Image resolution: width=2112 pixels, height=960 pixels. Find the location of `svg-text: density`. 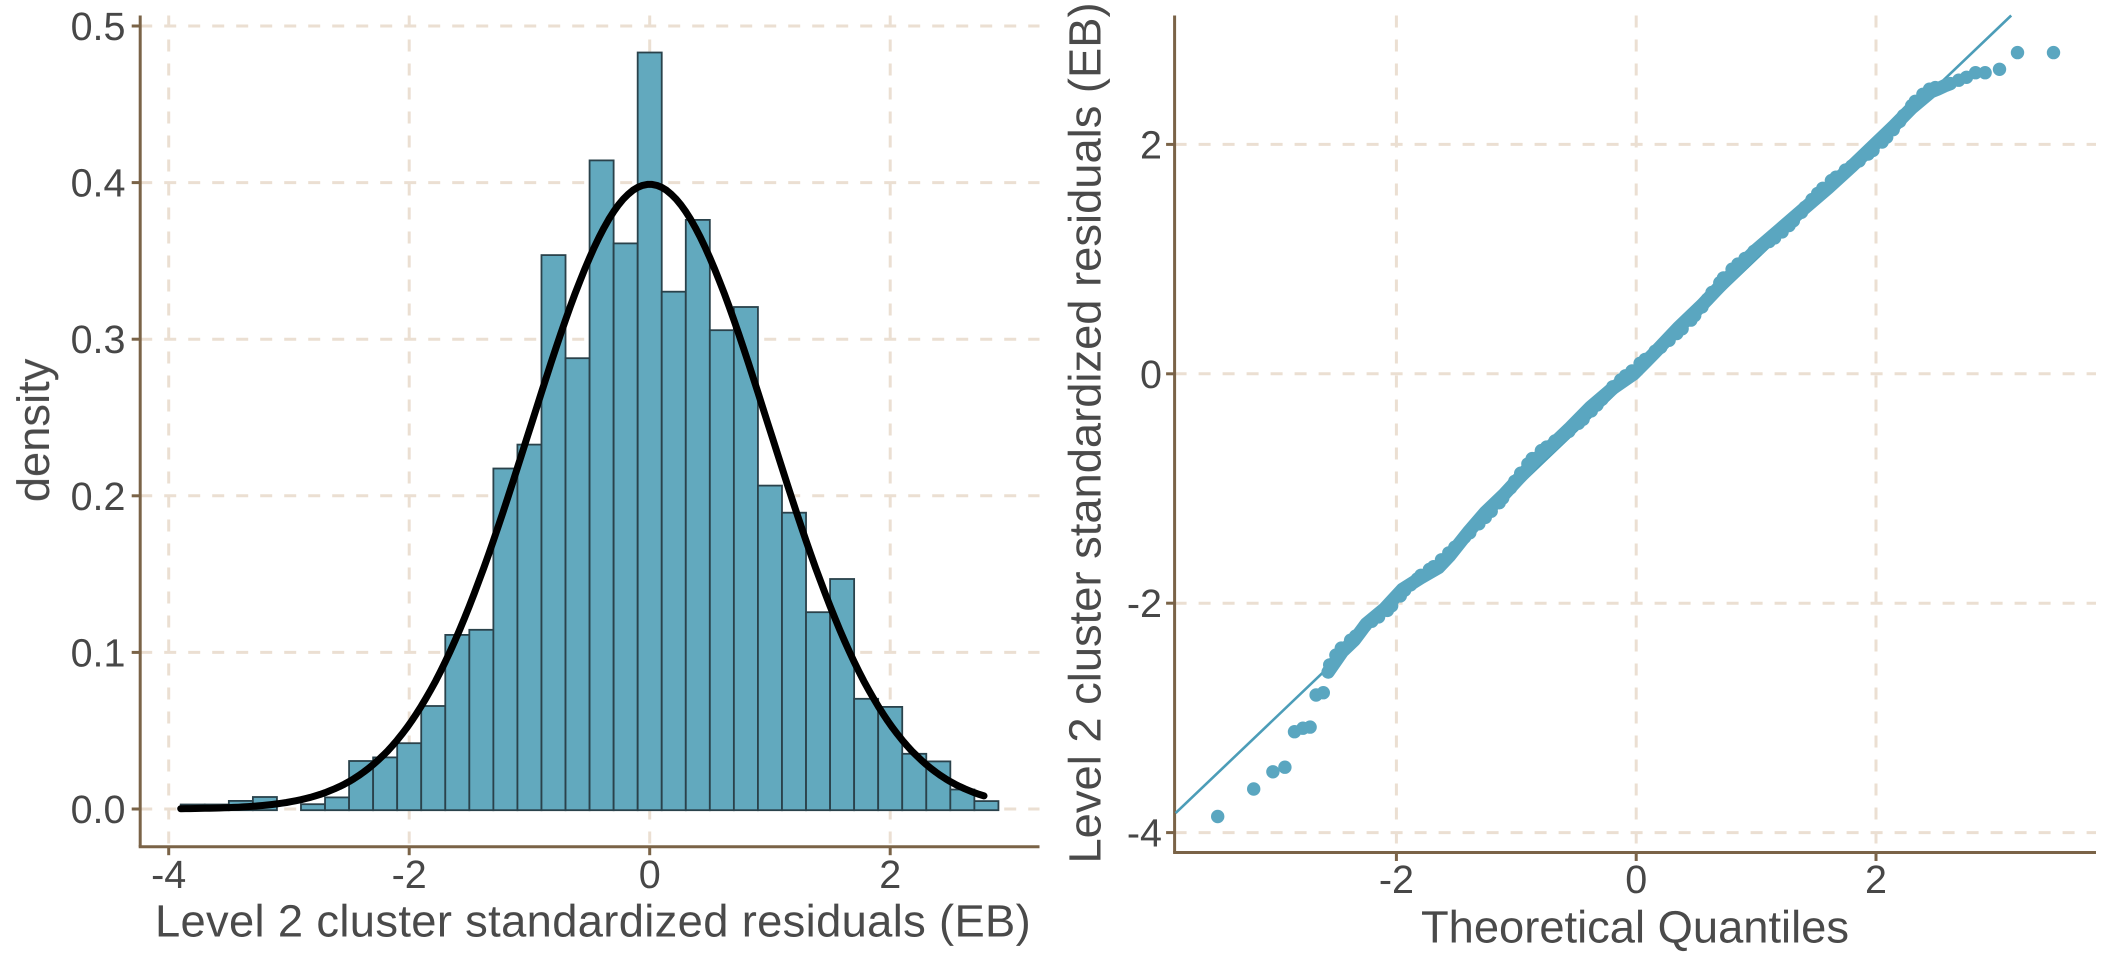

svg-text: density is located at coordinates (33, 430).